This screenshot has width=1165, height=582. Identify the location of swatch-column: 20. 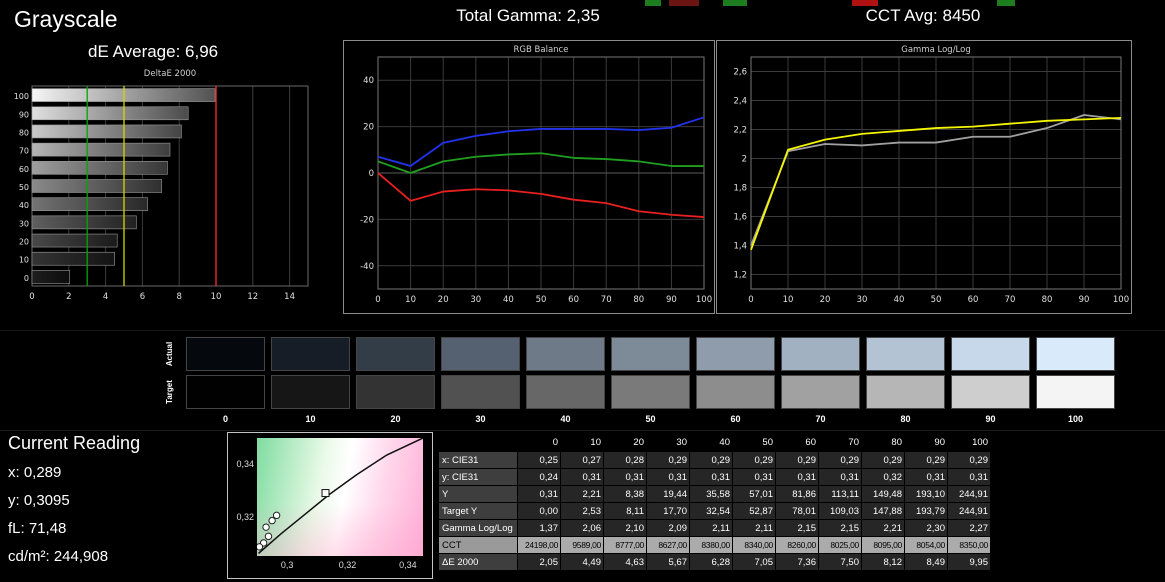
(395, 382).